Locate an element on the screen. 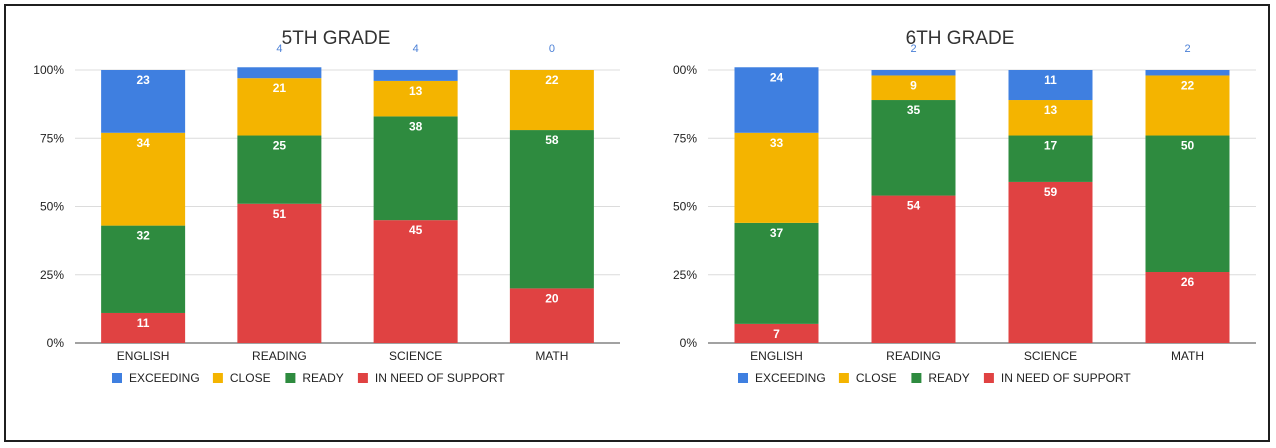 This screenshot has height=448, width=1276. data-label: 24 is located at coordinates (777, 77).